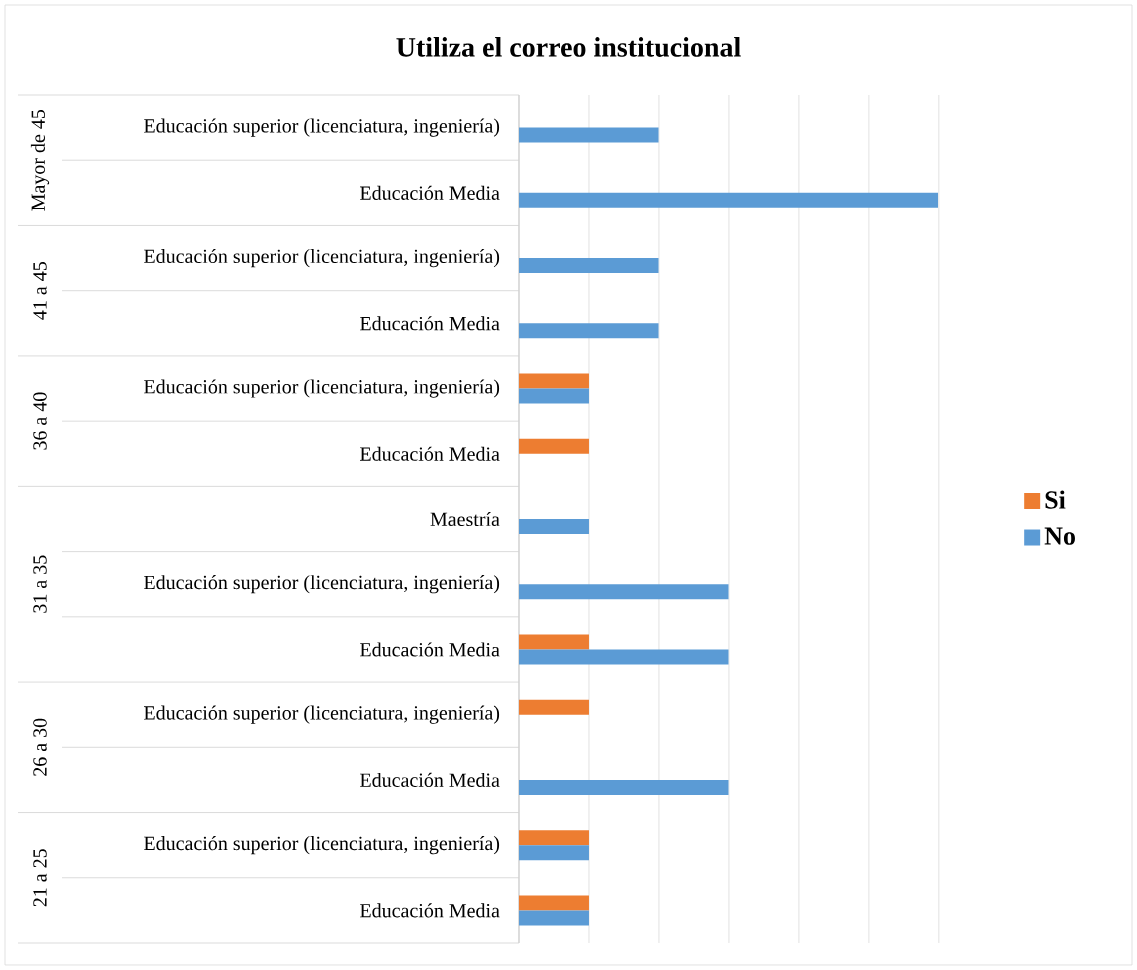  Describe the element at coordinates (40, 160) in the screenshot. I see `text: Mayor de 45` at that location.